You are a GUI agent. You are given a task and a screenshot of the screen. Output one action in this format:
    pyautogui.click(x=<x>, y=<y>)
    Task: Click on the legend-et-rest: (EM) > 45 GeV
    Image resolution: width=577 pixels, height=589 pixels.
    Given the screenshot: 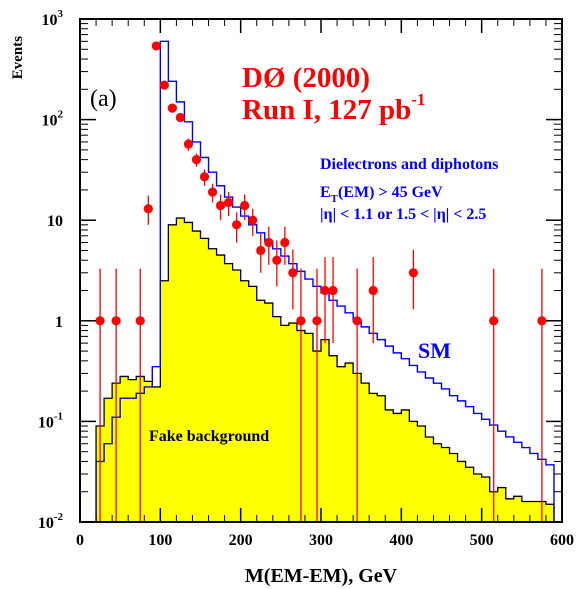 What is the action you would take?
    pyautogui.click(x=390, y=192)
    